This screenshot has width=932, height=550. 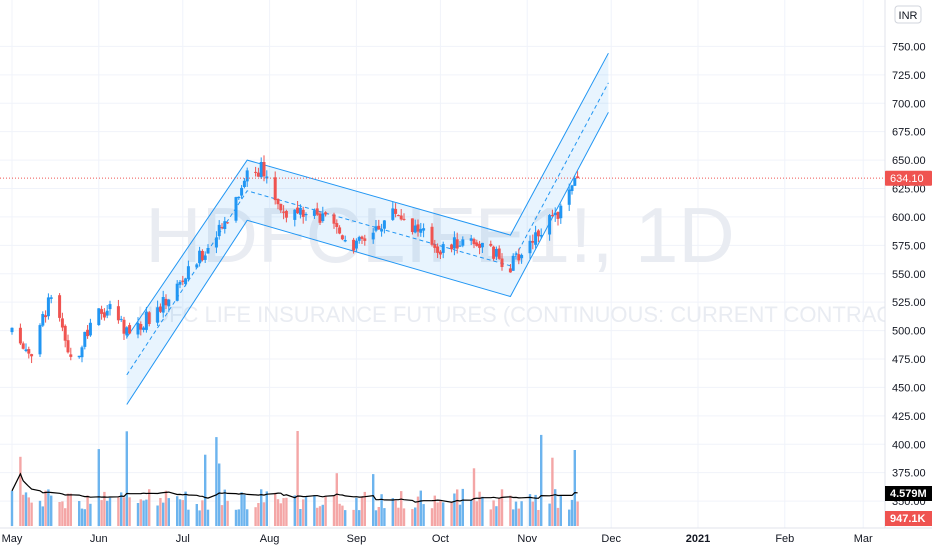 What do you see at coordinates (908, 178) in the screenshot?
I see `last-price-badge-background` at bounding box center [908, 178].